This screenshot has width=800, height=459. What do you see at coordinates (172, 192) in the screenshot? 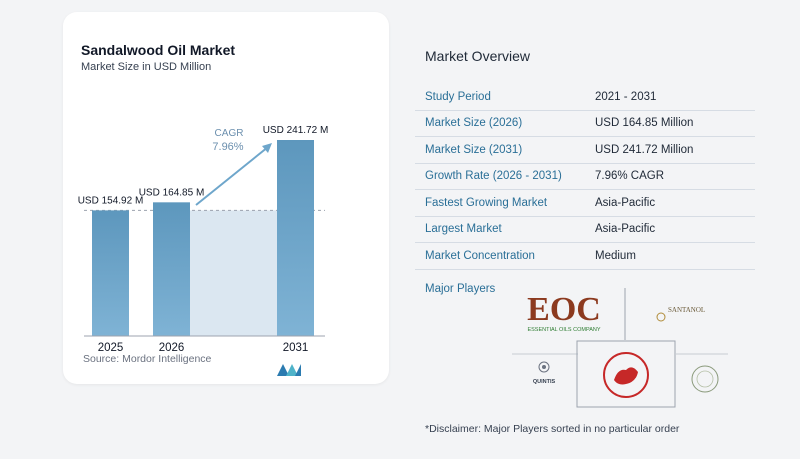
I see `bar-value-label: USD 164.85 M` at bounding box center [172, 192].